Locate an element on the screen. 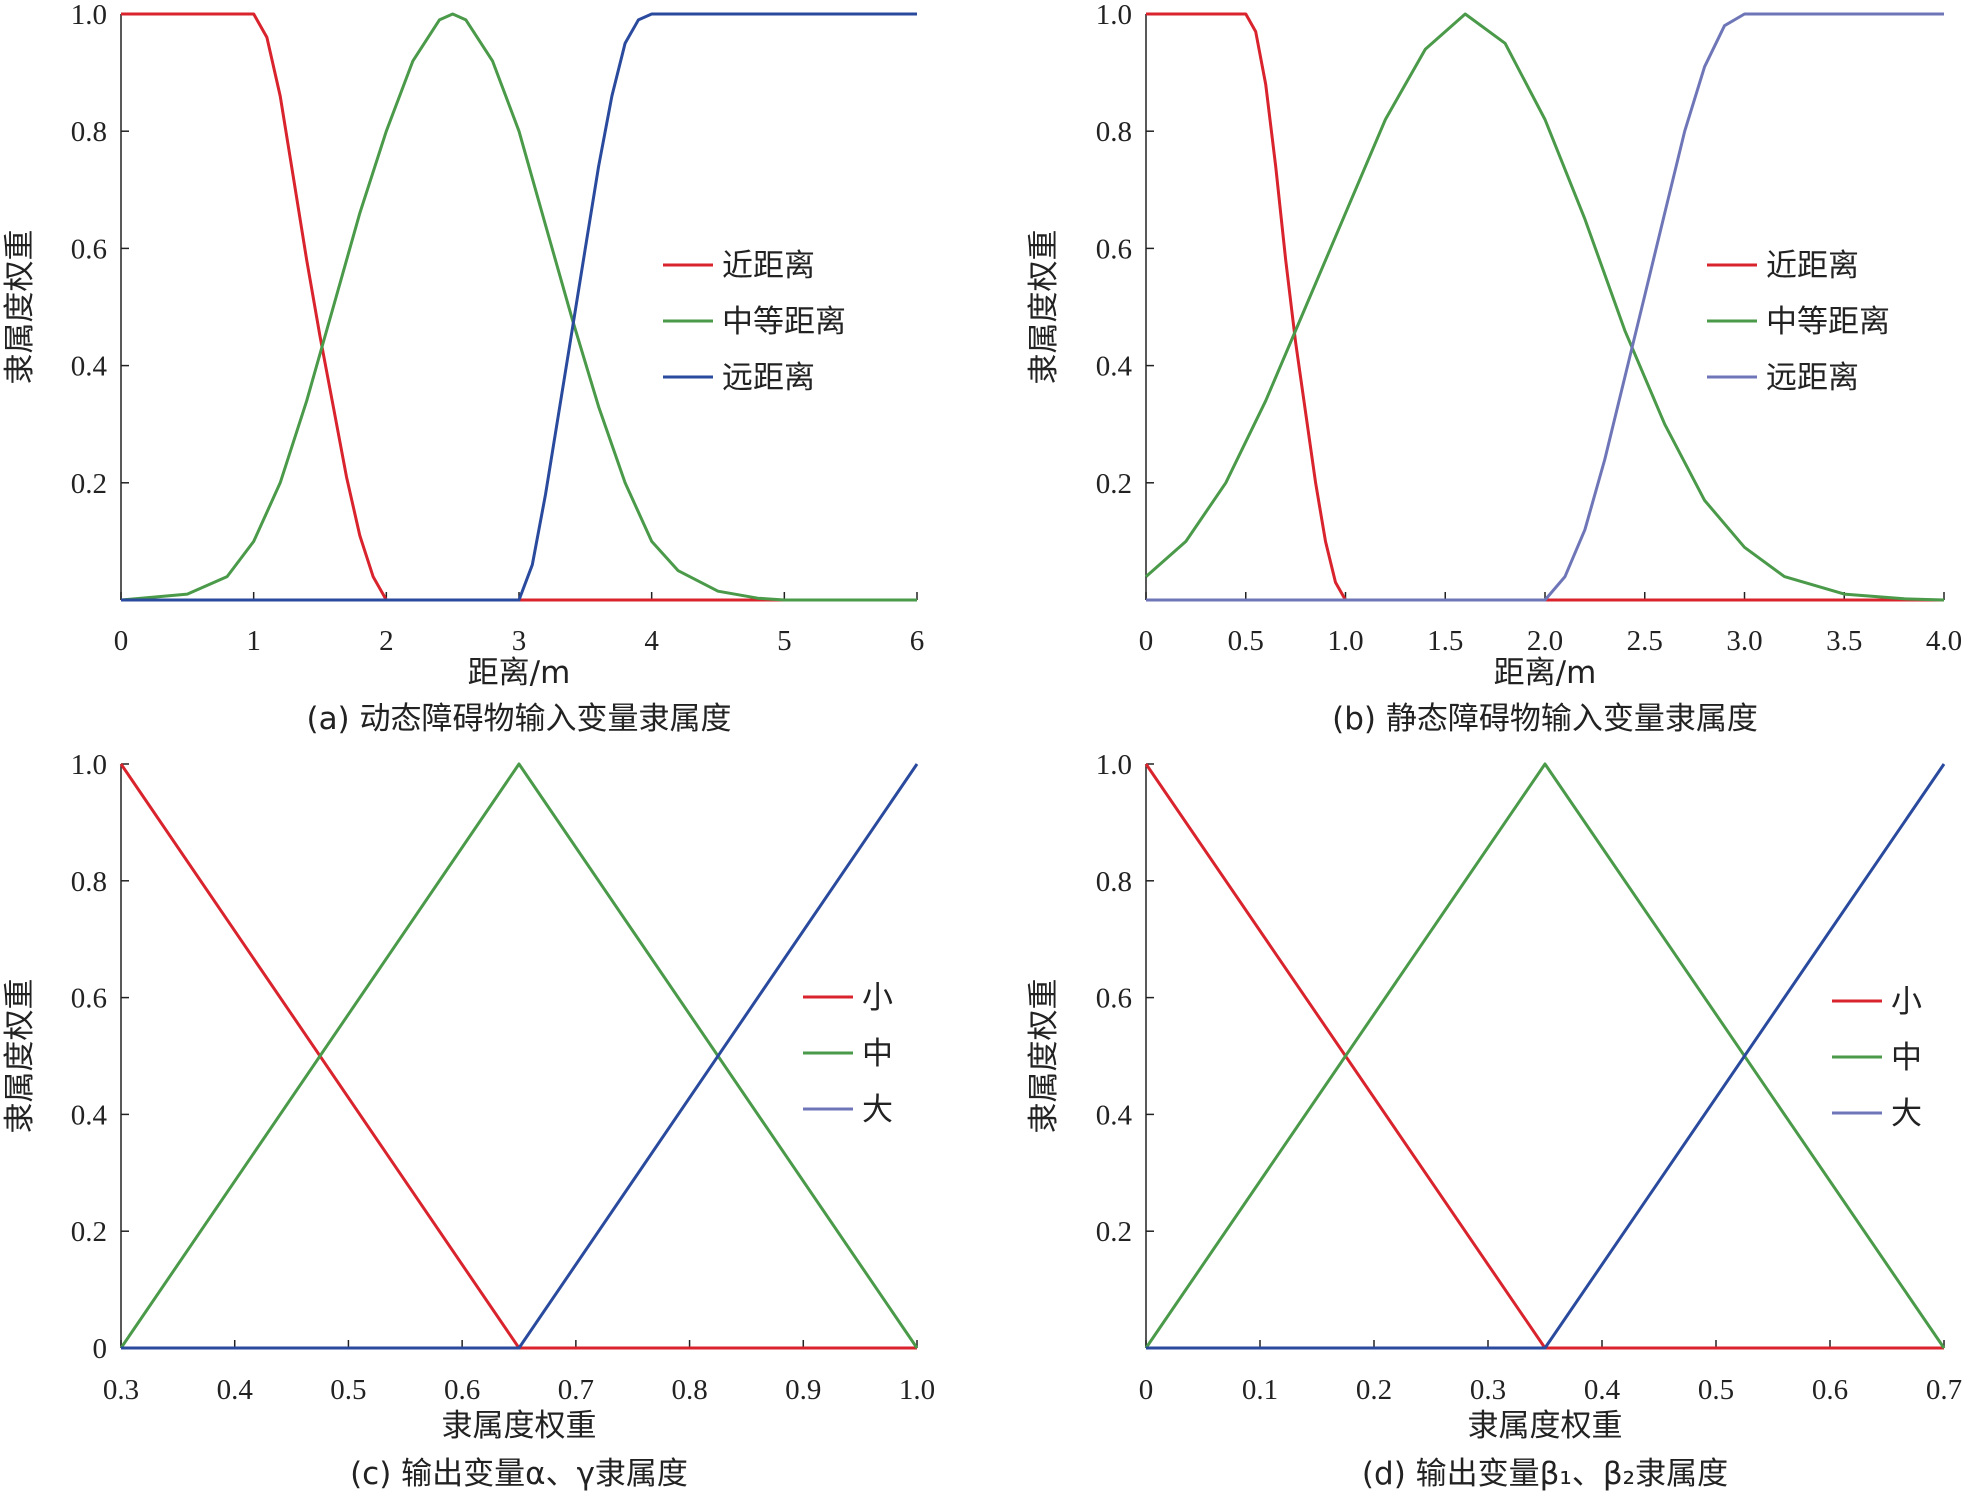  chart-caption: (b) 静态障碍物输入变量隶属度 is located at coordinates (1545, 719).